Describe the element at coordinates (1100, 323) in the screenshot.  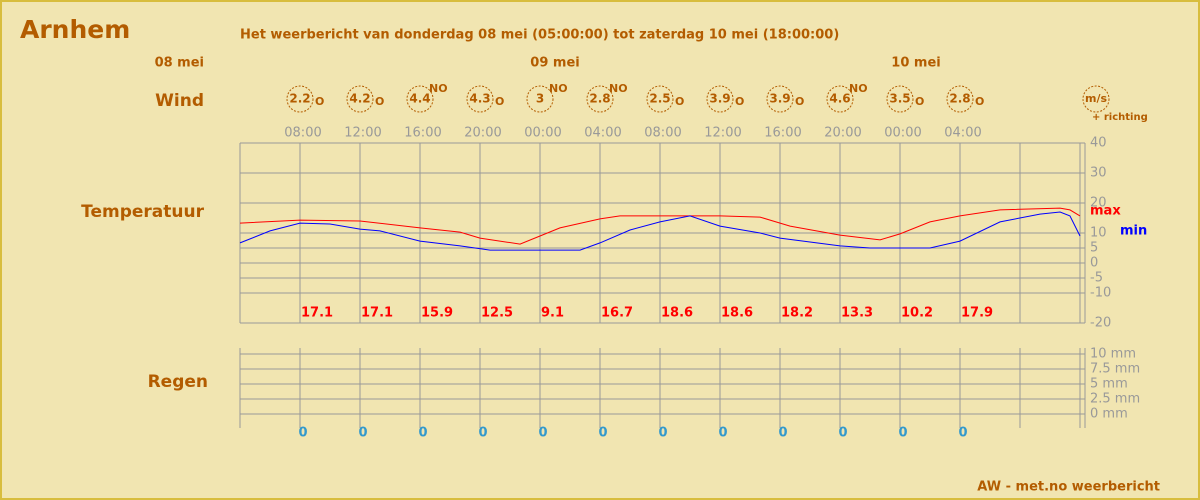
I see `y-tick-label: -20` at that location.